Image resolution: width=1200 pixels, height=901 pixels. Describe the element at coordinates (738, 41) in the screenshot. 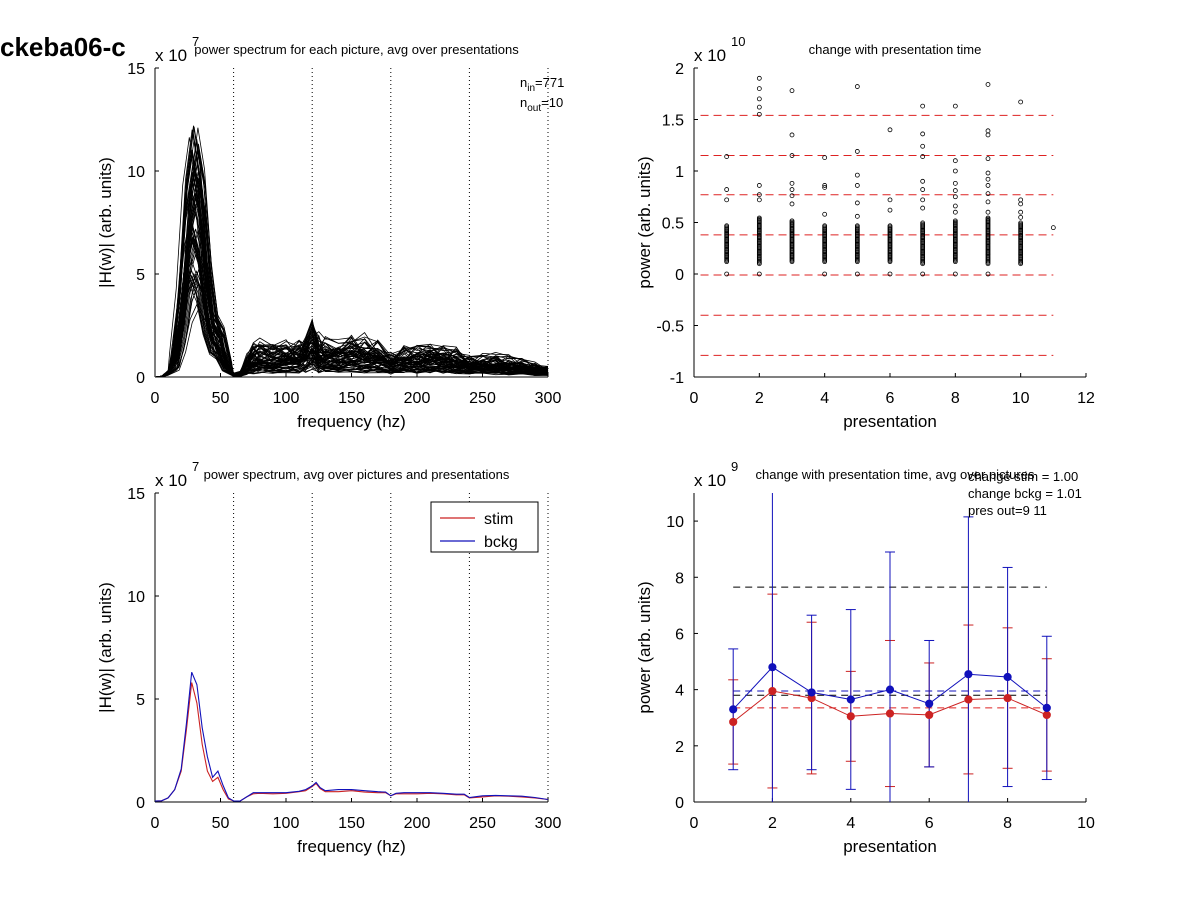

I see `axis-exponent-power: 10` at that location.